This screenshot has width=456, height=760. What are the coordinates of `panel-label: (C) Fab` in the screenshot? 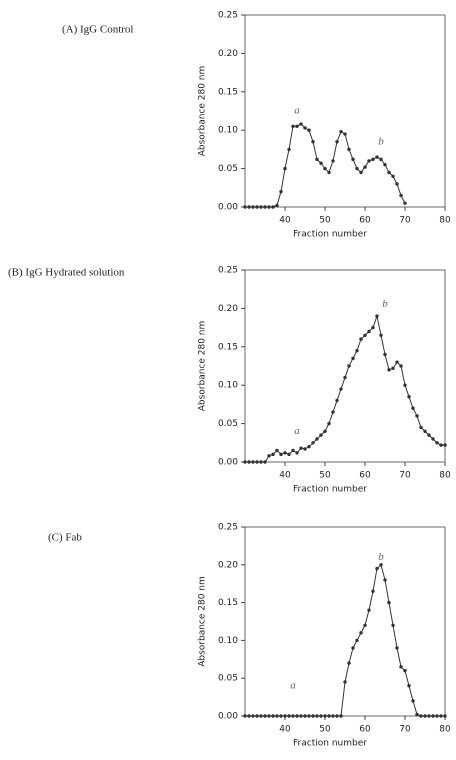 It's located at (65, 538).